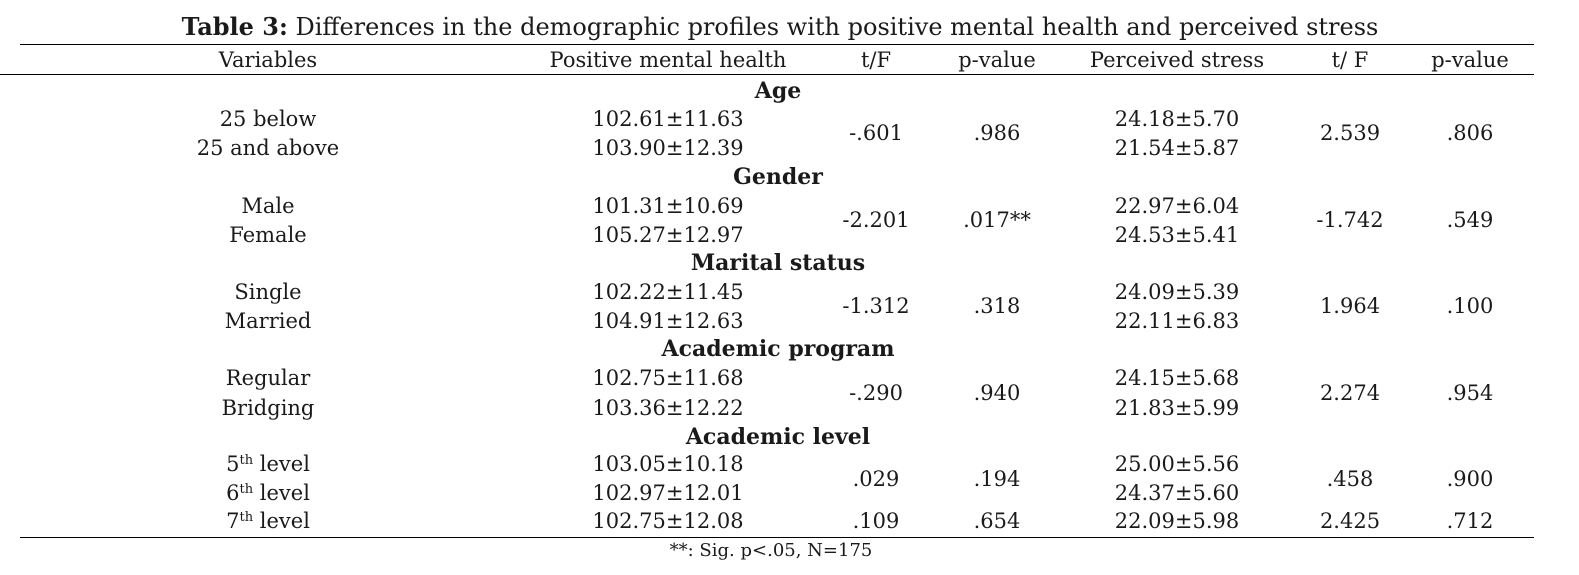  I want to click on pmh-t-f-value: -.290, so click(876, 393).